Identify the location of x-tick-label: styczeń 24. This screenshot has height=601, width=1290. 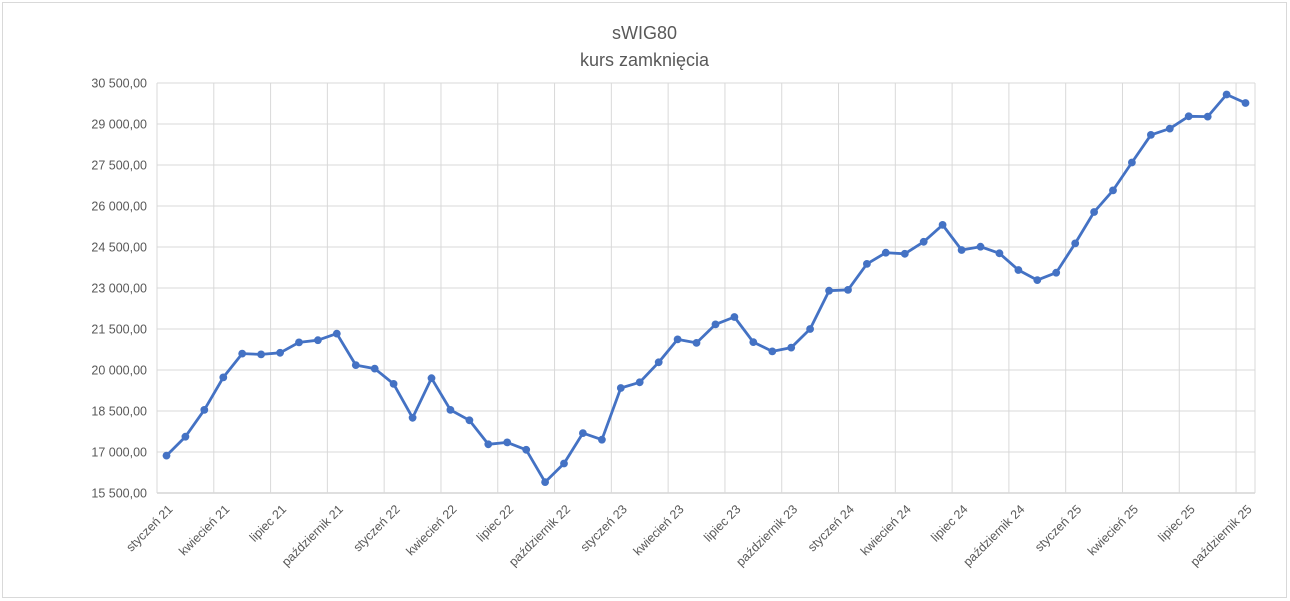
(831, 528).